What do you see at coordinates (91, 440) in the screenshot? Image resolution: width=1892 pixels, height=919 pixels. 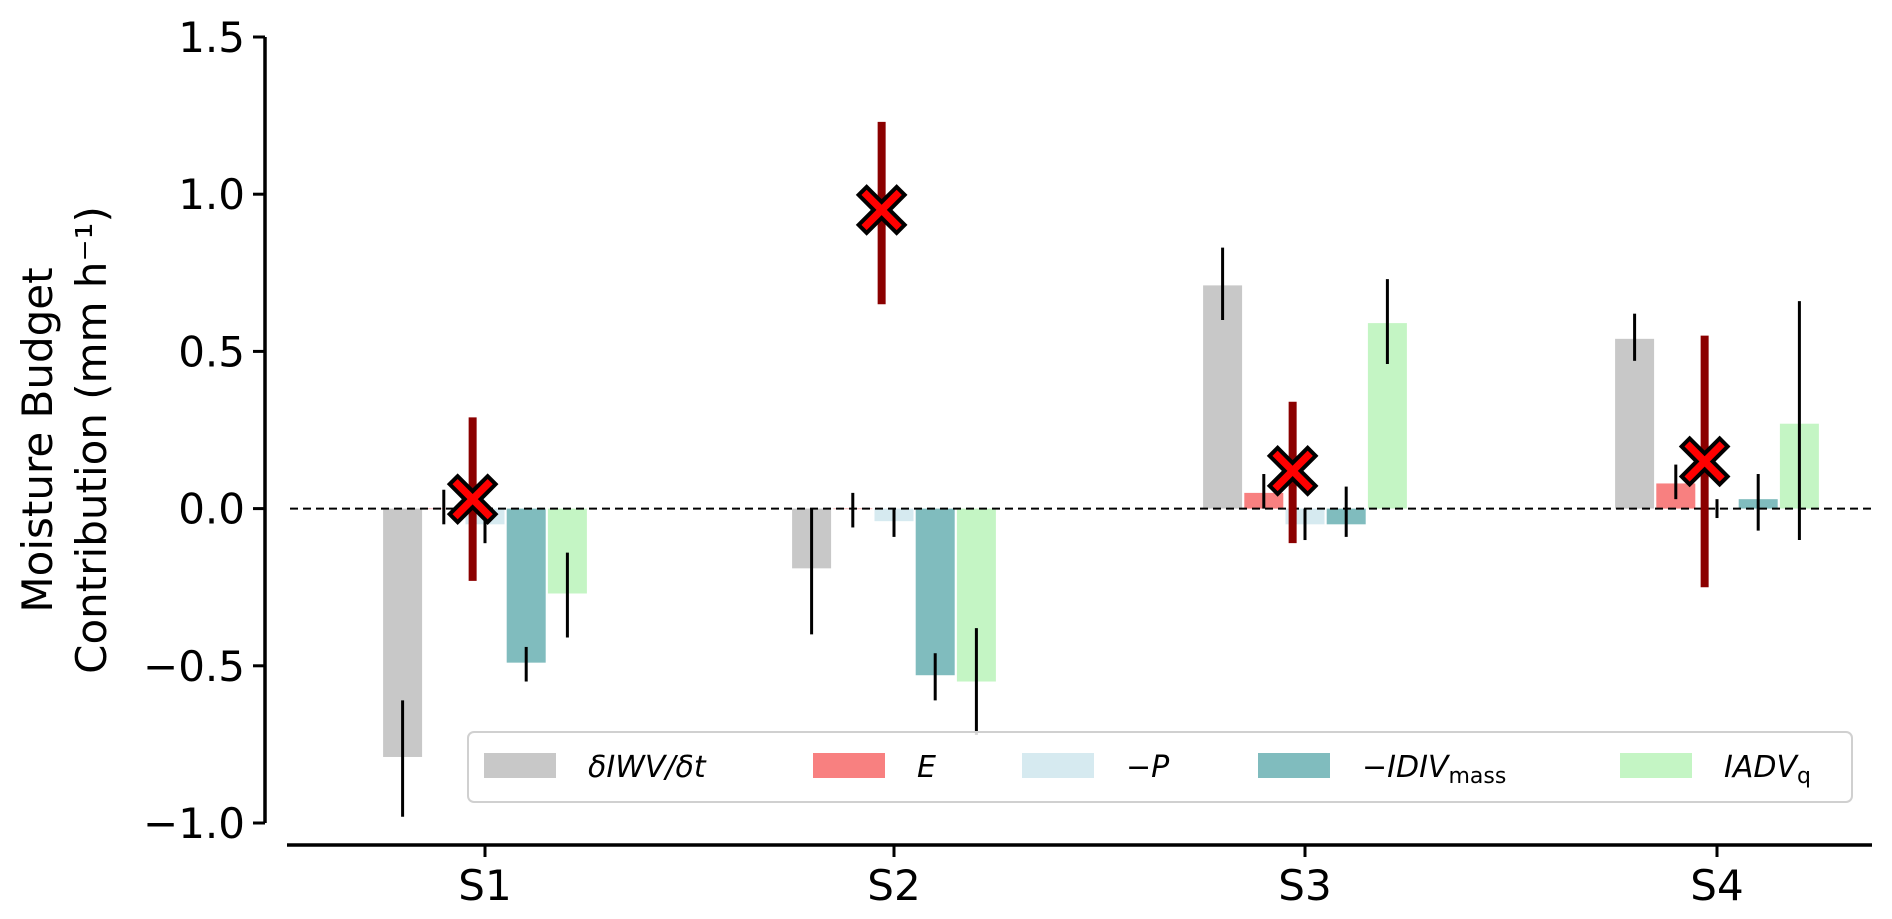 I see `y-axis-title-line2: Contribution (mm h⁻¹)` at bounding box center [91, 440].